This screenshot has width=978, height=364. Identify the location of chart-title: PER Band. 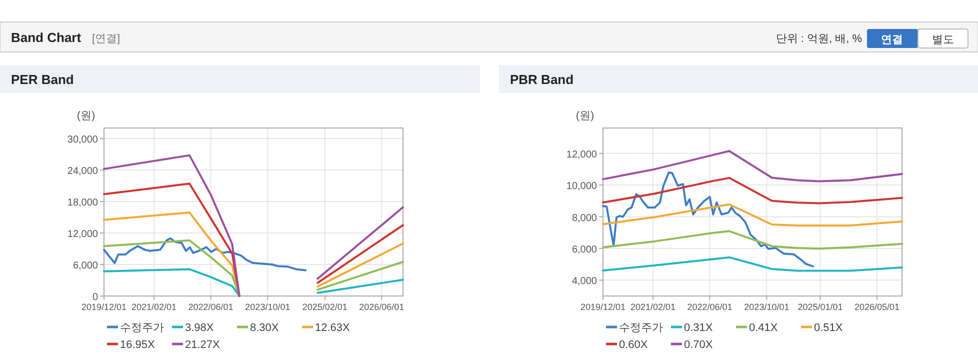
(42, 79).